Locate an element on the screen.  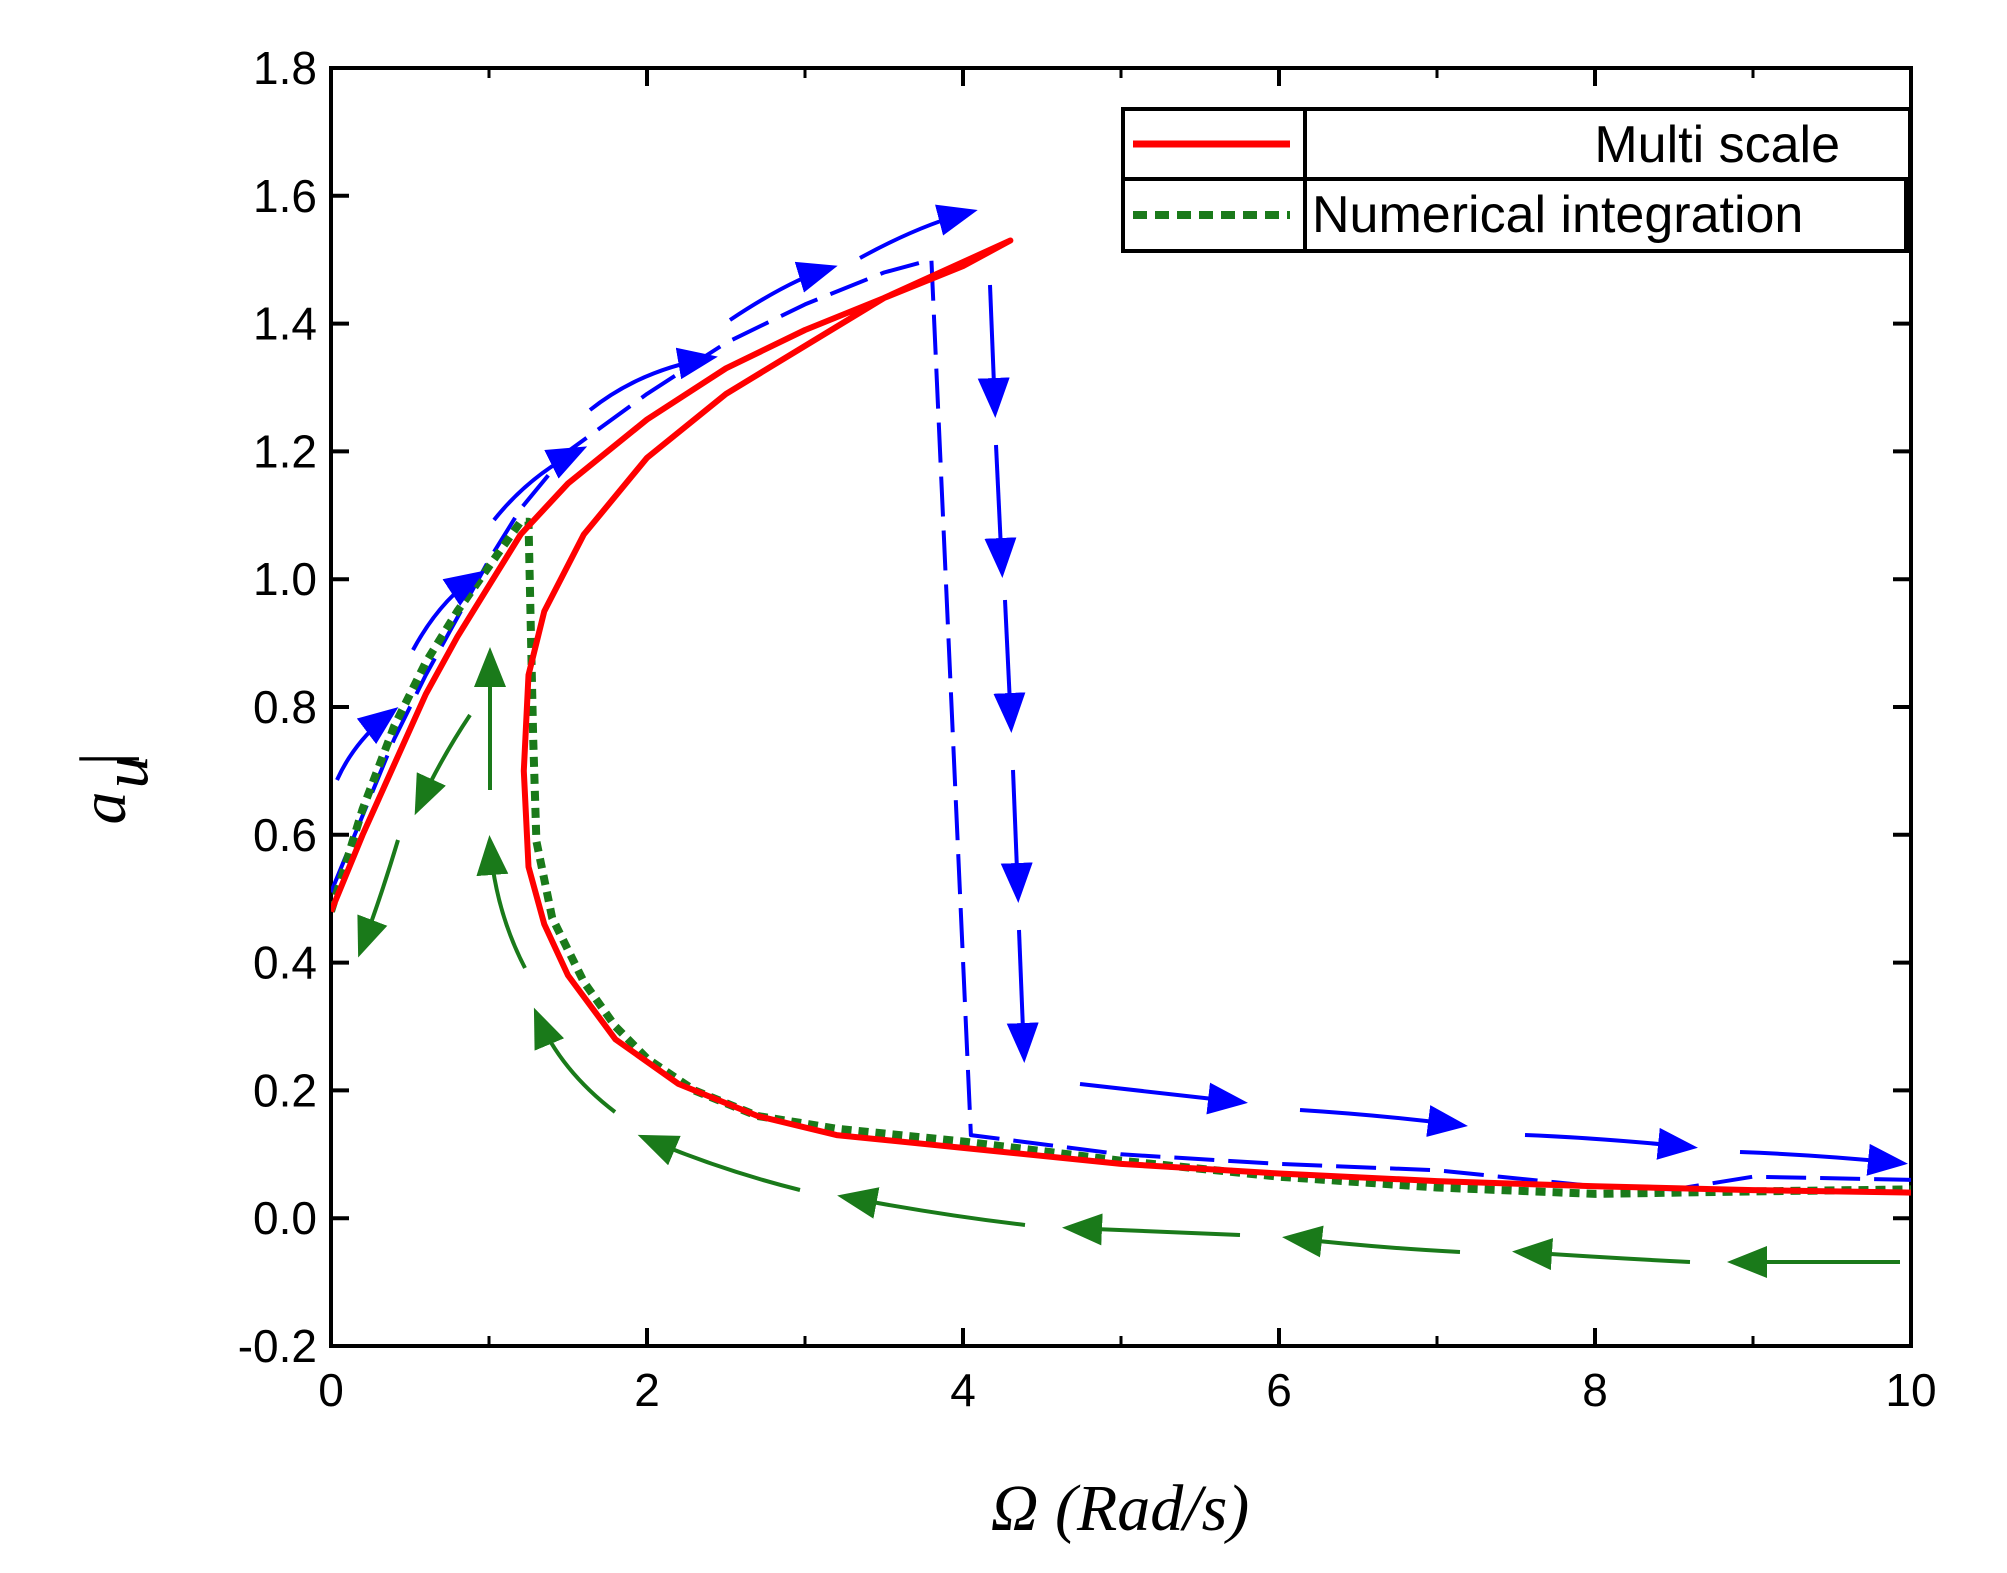
legend-label-multi-scale: Multi scale is located at coordinates (1717, 145).